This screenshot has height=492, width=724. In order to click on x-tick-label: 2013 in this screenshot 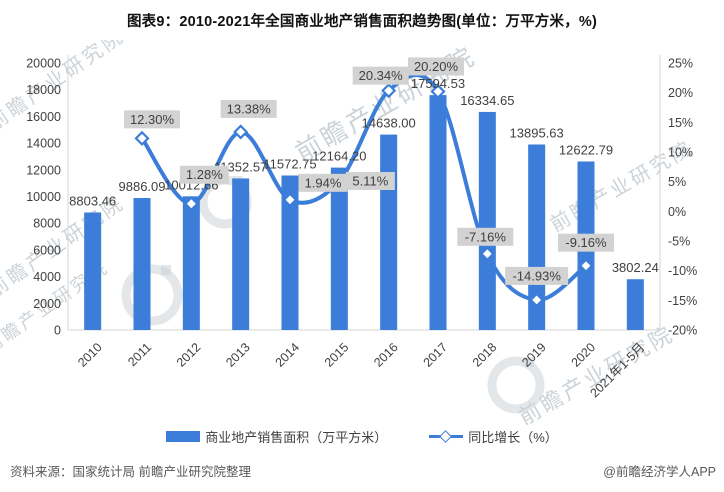, I will do `click(238, 355)`.